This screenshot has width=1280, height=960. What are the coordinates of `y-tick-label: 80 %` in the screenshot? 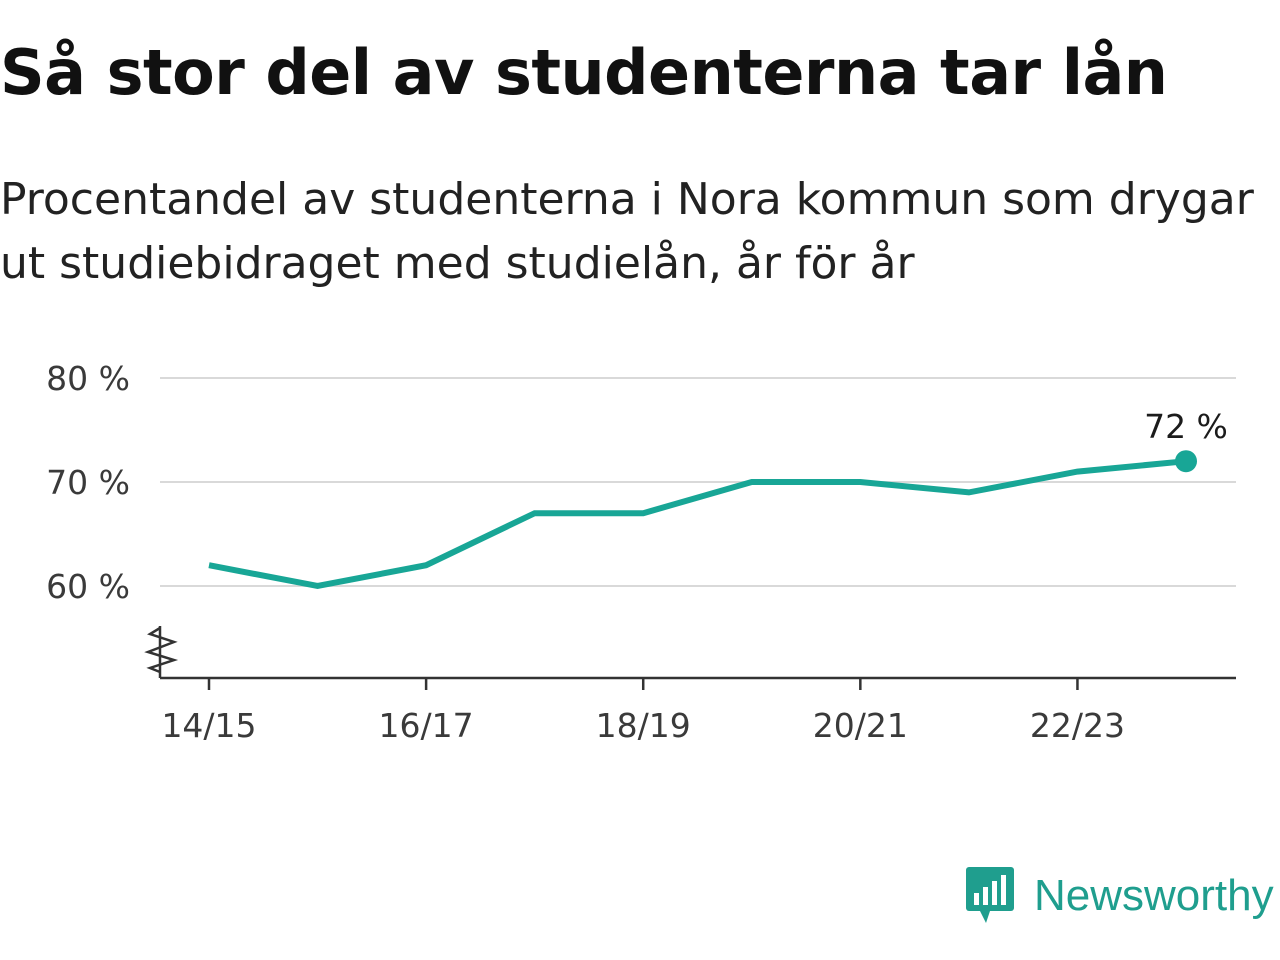 It's located at (88, 378).